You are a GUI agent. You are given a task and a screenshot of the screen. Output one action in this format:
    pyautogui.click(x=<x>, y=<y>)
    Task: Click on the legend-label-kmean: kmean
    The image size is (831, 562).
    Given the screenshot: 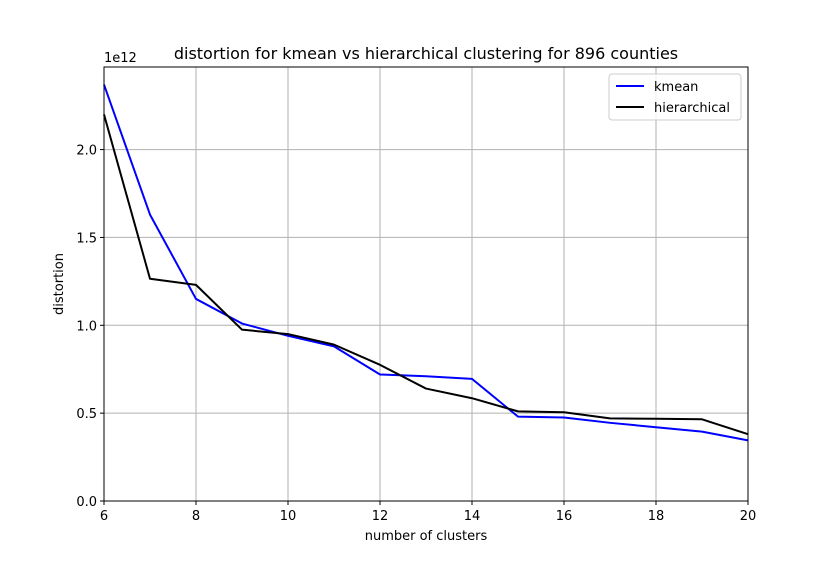 What is the action you would take?
    pyautogui.click(x=676, y=87)
    